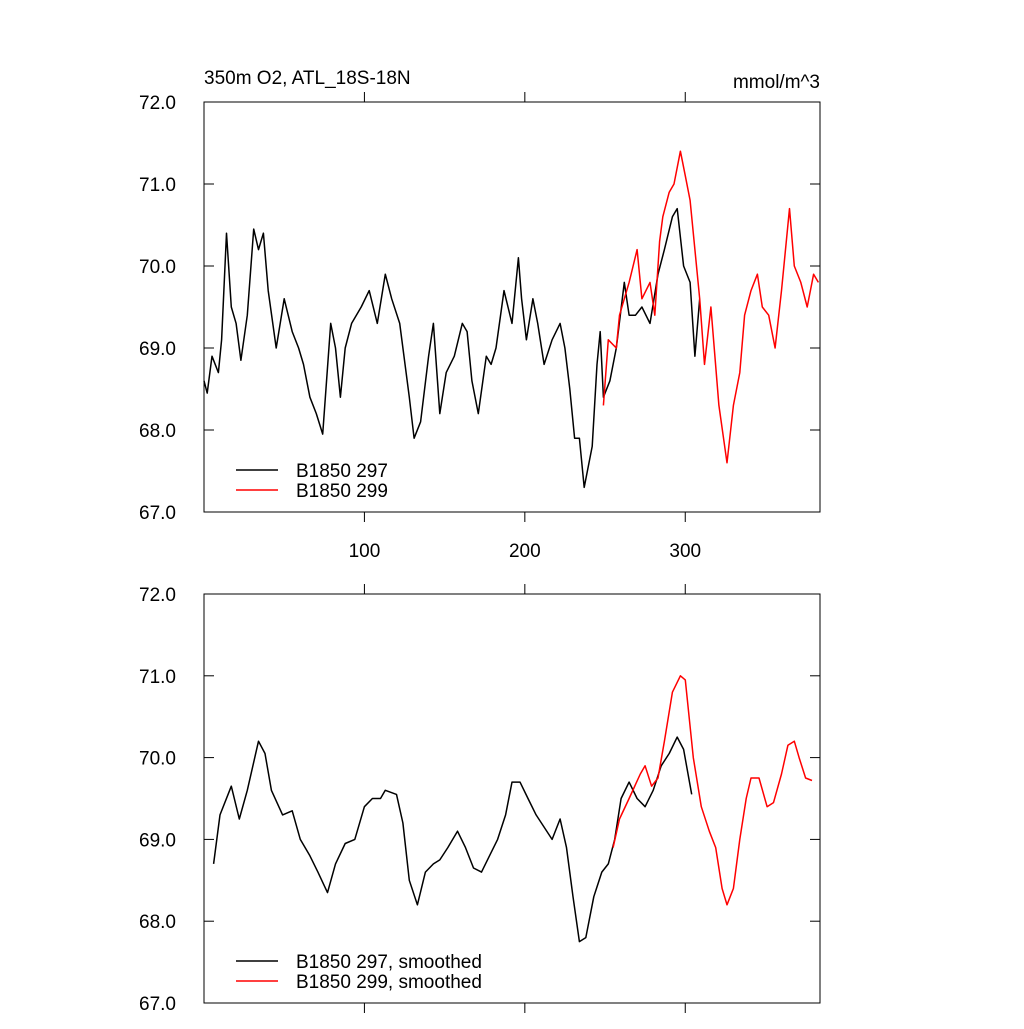  Describe the element at coordinates (685, 551) in the screenshot. I see `x-tick-label: 300` at that location.